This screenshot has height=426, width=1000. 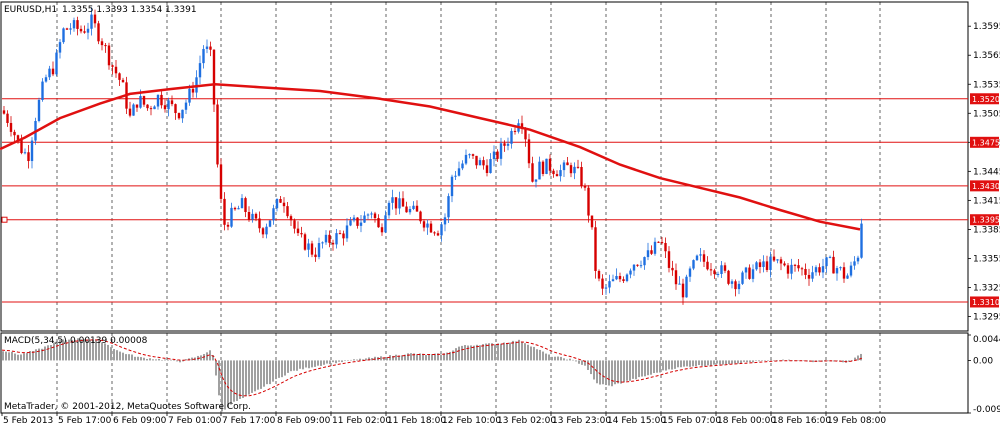 I want to click on price-tick-label: 1.3445, so click(x=986, y=172).